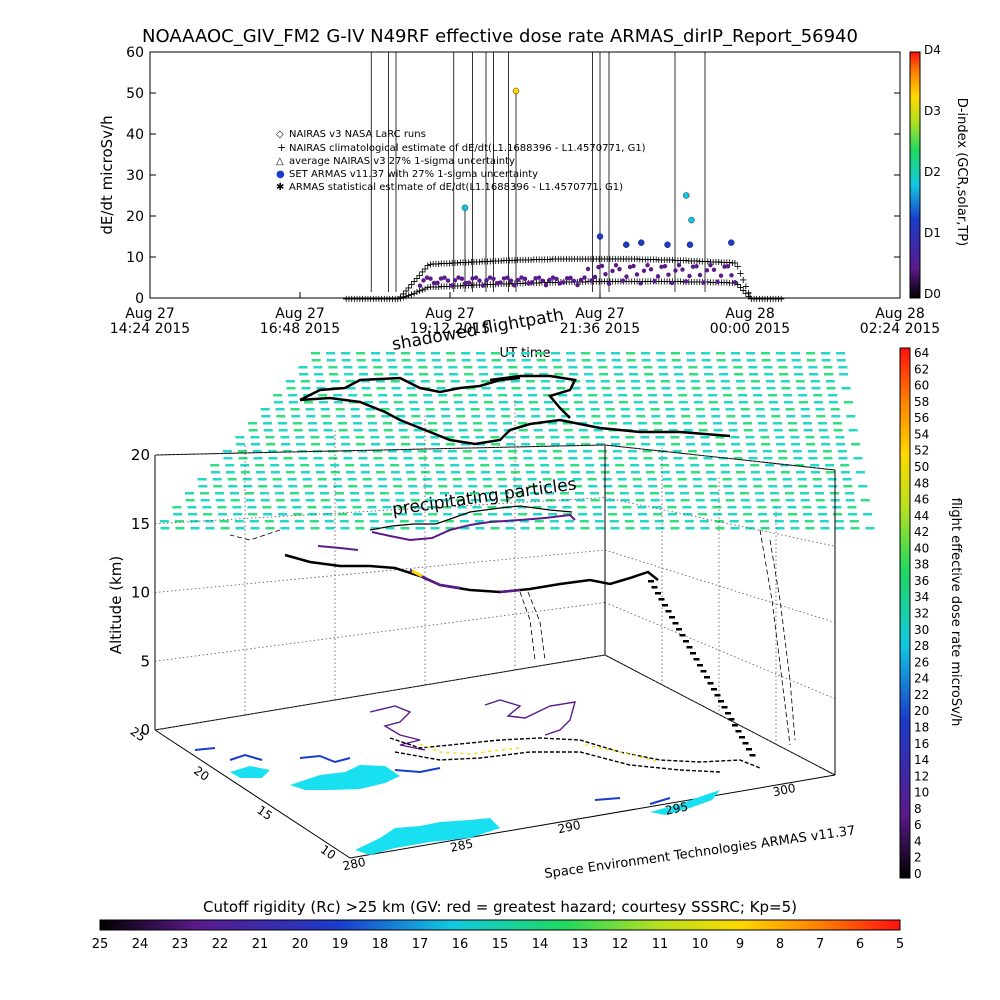  I want to click on nairas-upper-102: +, so click(623, 259).